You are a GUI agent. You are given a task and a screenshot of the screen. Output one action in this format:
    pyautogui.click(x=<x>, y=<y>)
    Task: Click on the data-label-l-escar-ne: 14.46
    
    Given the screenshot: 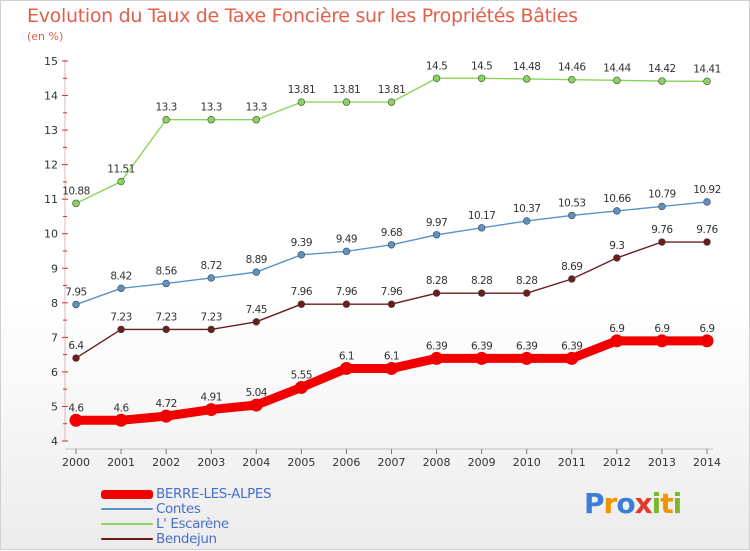 What is the action you would take?
    pyautogui.click(x=572, y=68)
    